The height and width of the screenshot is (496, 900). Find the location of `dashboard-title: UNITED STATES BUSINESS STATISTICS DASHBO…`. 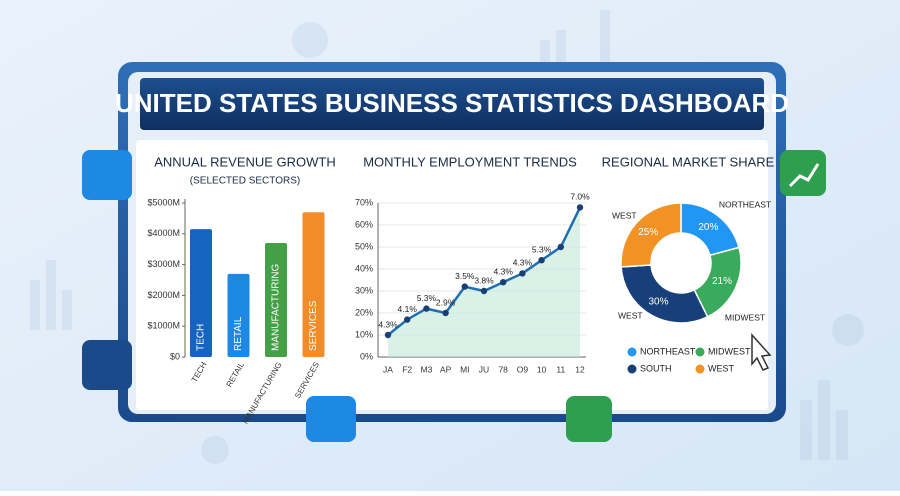

dashboard-title: UNITED STATES BUSINESS STATISTICS DASHBO… is located at coordinates (452, 103).